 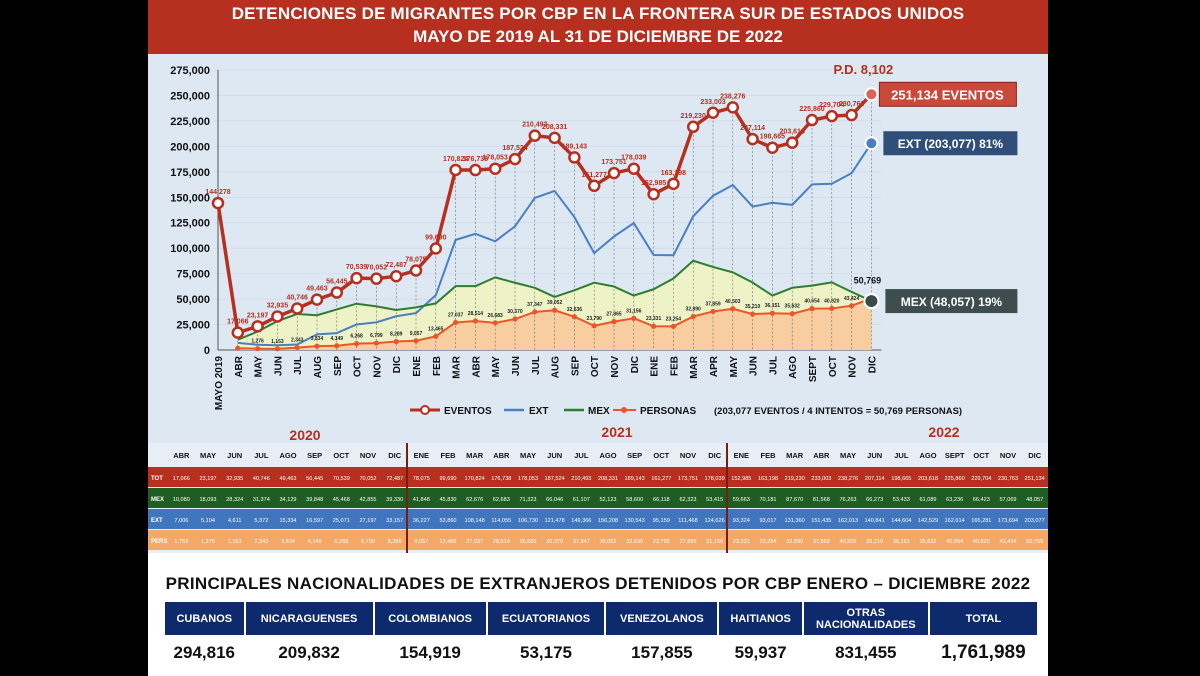 What do you see at coordinates (475, 159) in the screenshot?
I see `eventos-data-label: 176,738` at bounding box center [475, 159].